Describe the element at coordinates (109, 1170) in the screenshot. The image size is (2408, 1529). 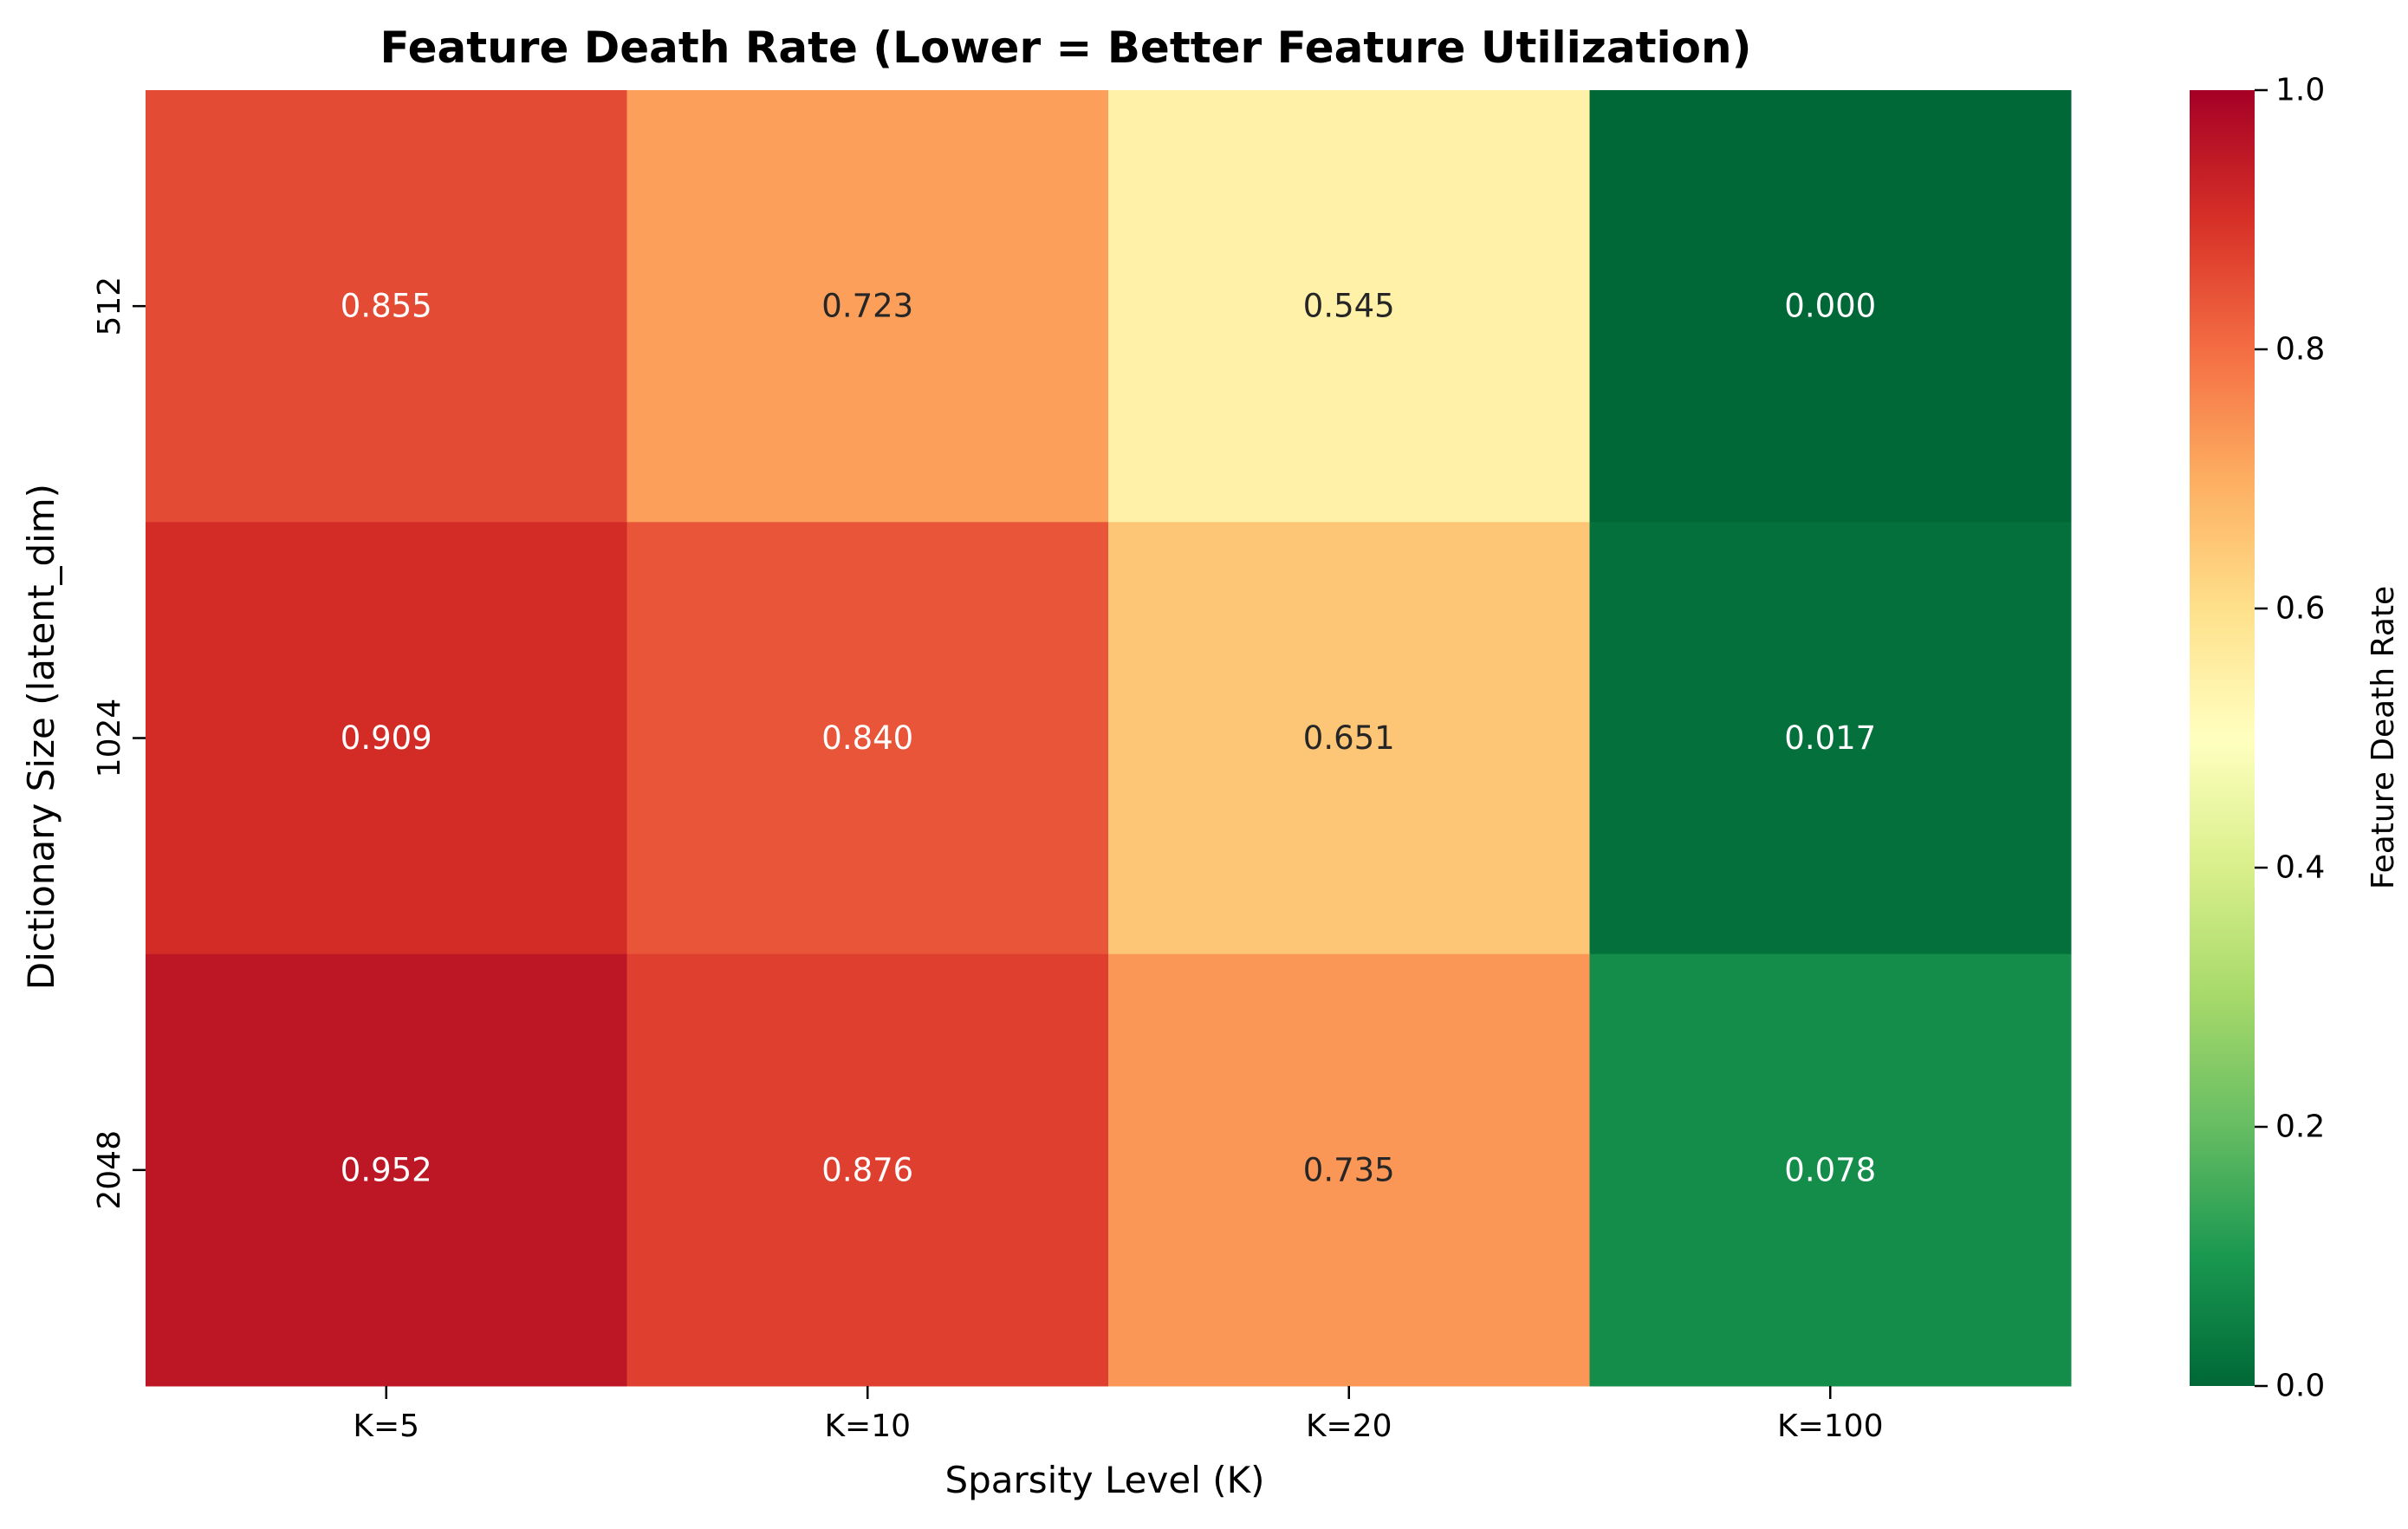
I see `y-tick-label: 2048` at that location.